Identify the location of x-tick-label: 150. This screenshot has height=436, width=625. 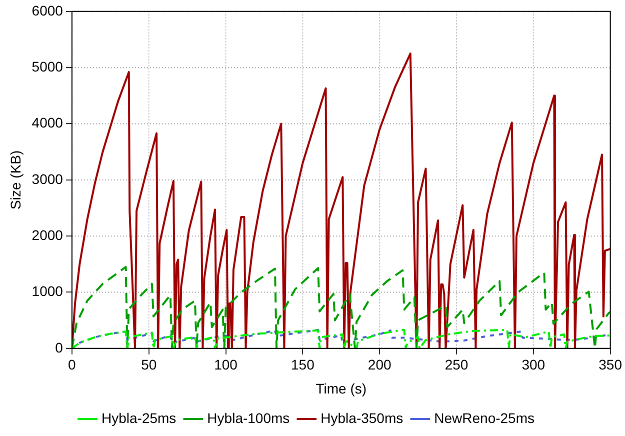
(303, 364).